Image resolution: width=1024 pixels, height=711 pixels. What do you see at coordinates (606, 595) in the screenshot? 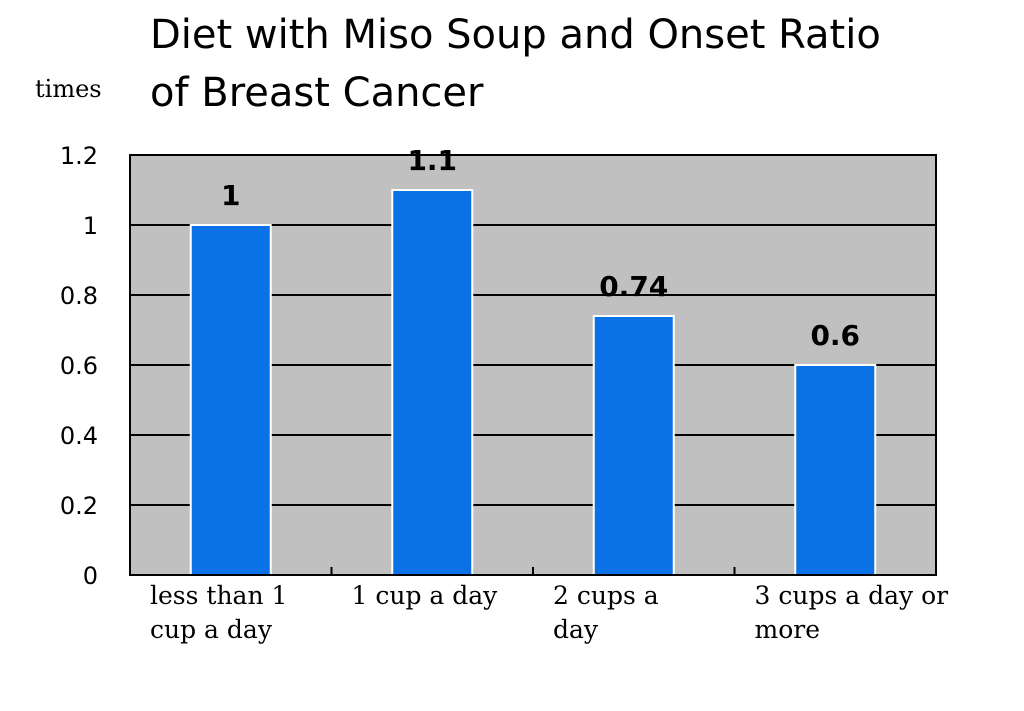
I see `x-category-label-2-line-0: 2 cups a` at bounding box center [606, 595].